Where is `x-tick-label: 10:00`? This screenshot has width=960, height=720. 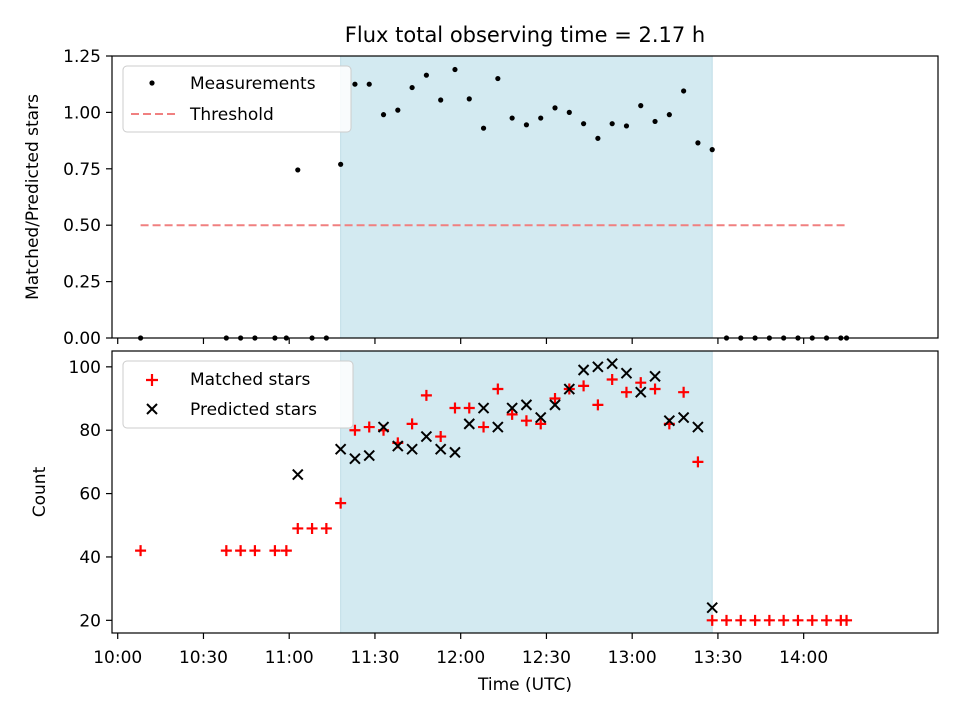
x-tick-label: 10:00 is located at coordinates (117, 658).